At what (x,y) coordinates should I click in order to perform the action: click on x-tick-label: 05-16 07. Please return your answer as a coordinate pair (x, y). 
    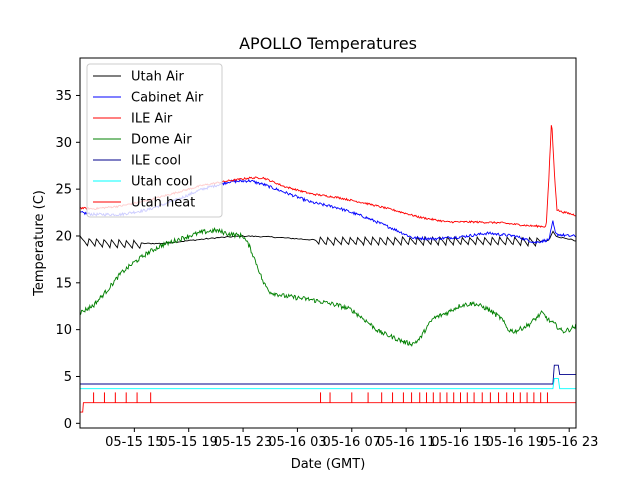
    Looking at the image, I should click on (352, 442).